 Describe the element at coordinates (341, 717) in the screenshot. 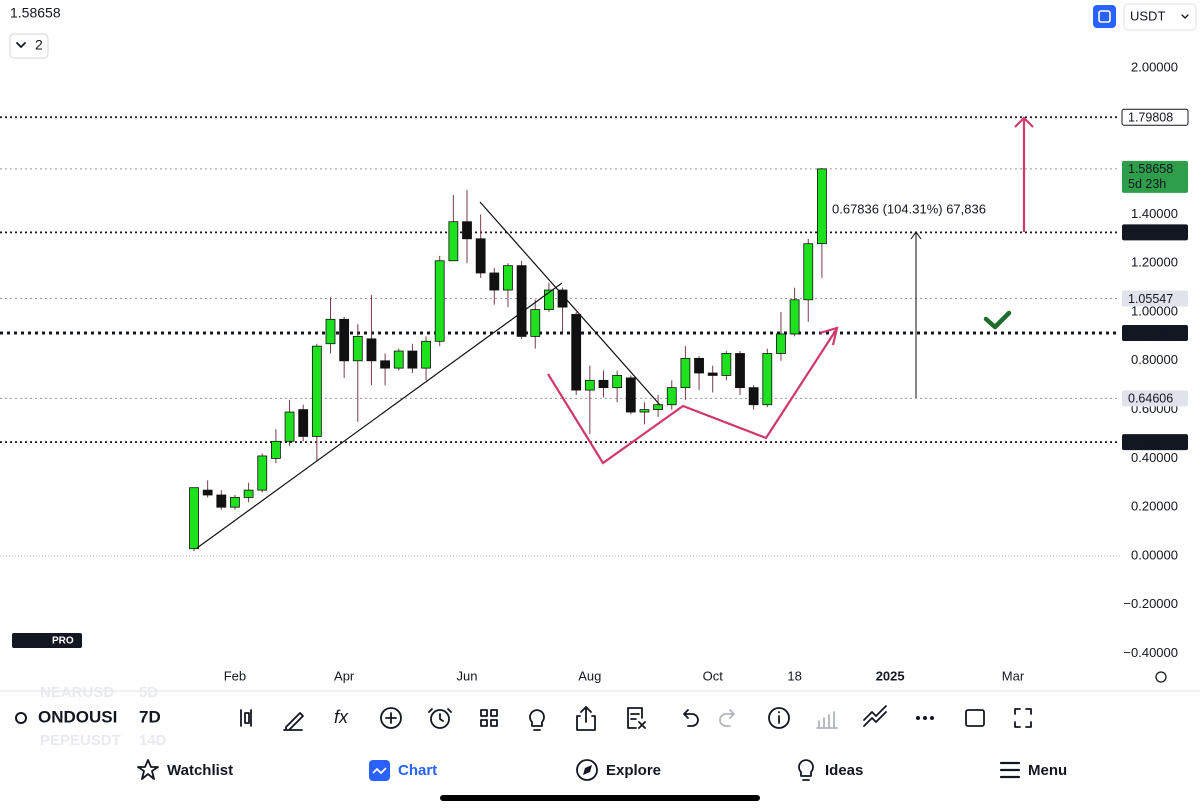

I see `indicators-icon: fx` at that location.